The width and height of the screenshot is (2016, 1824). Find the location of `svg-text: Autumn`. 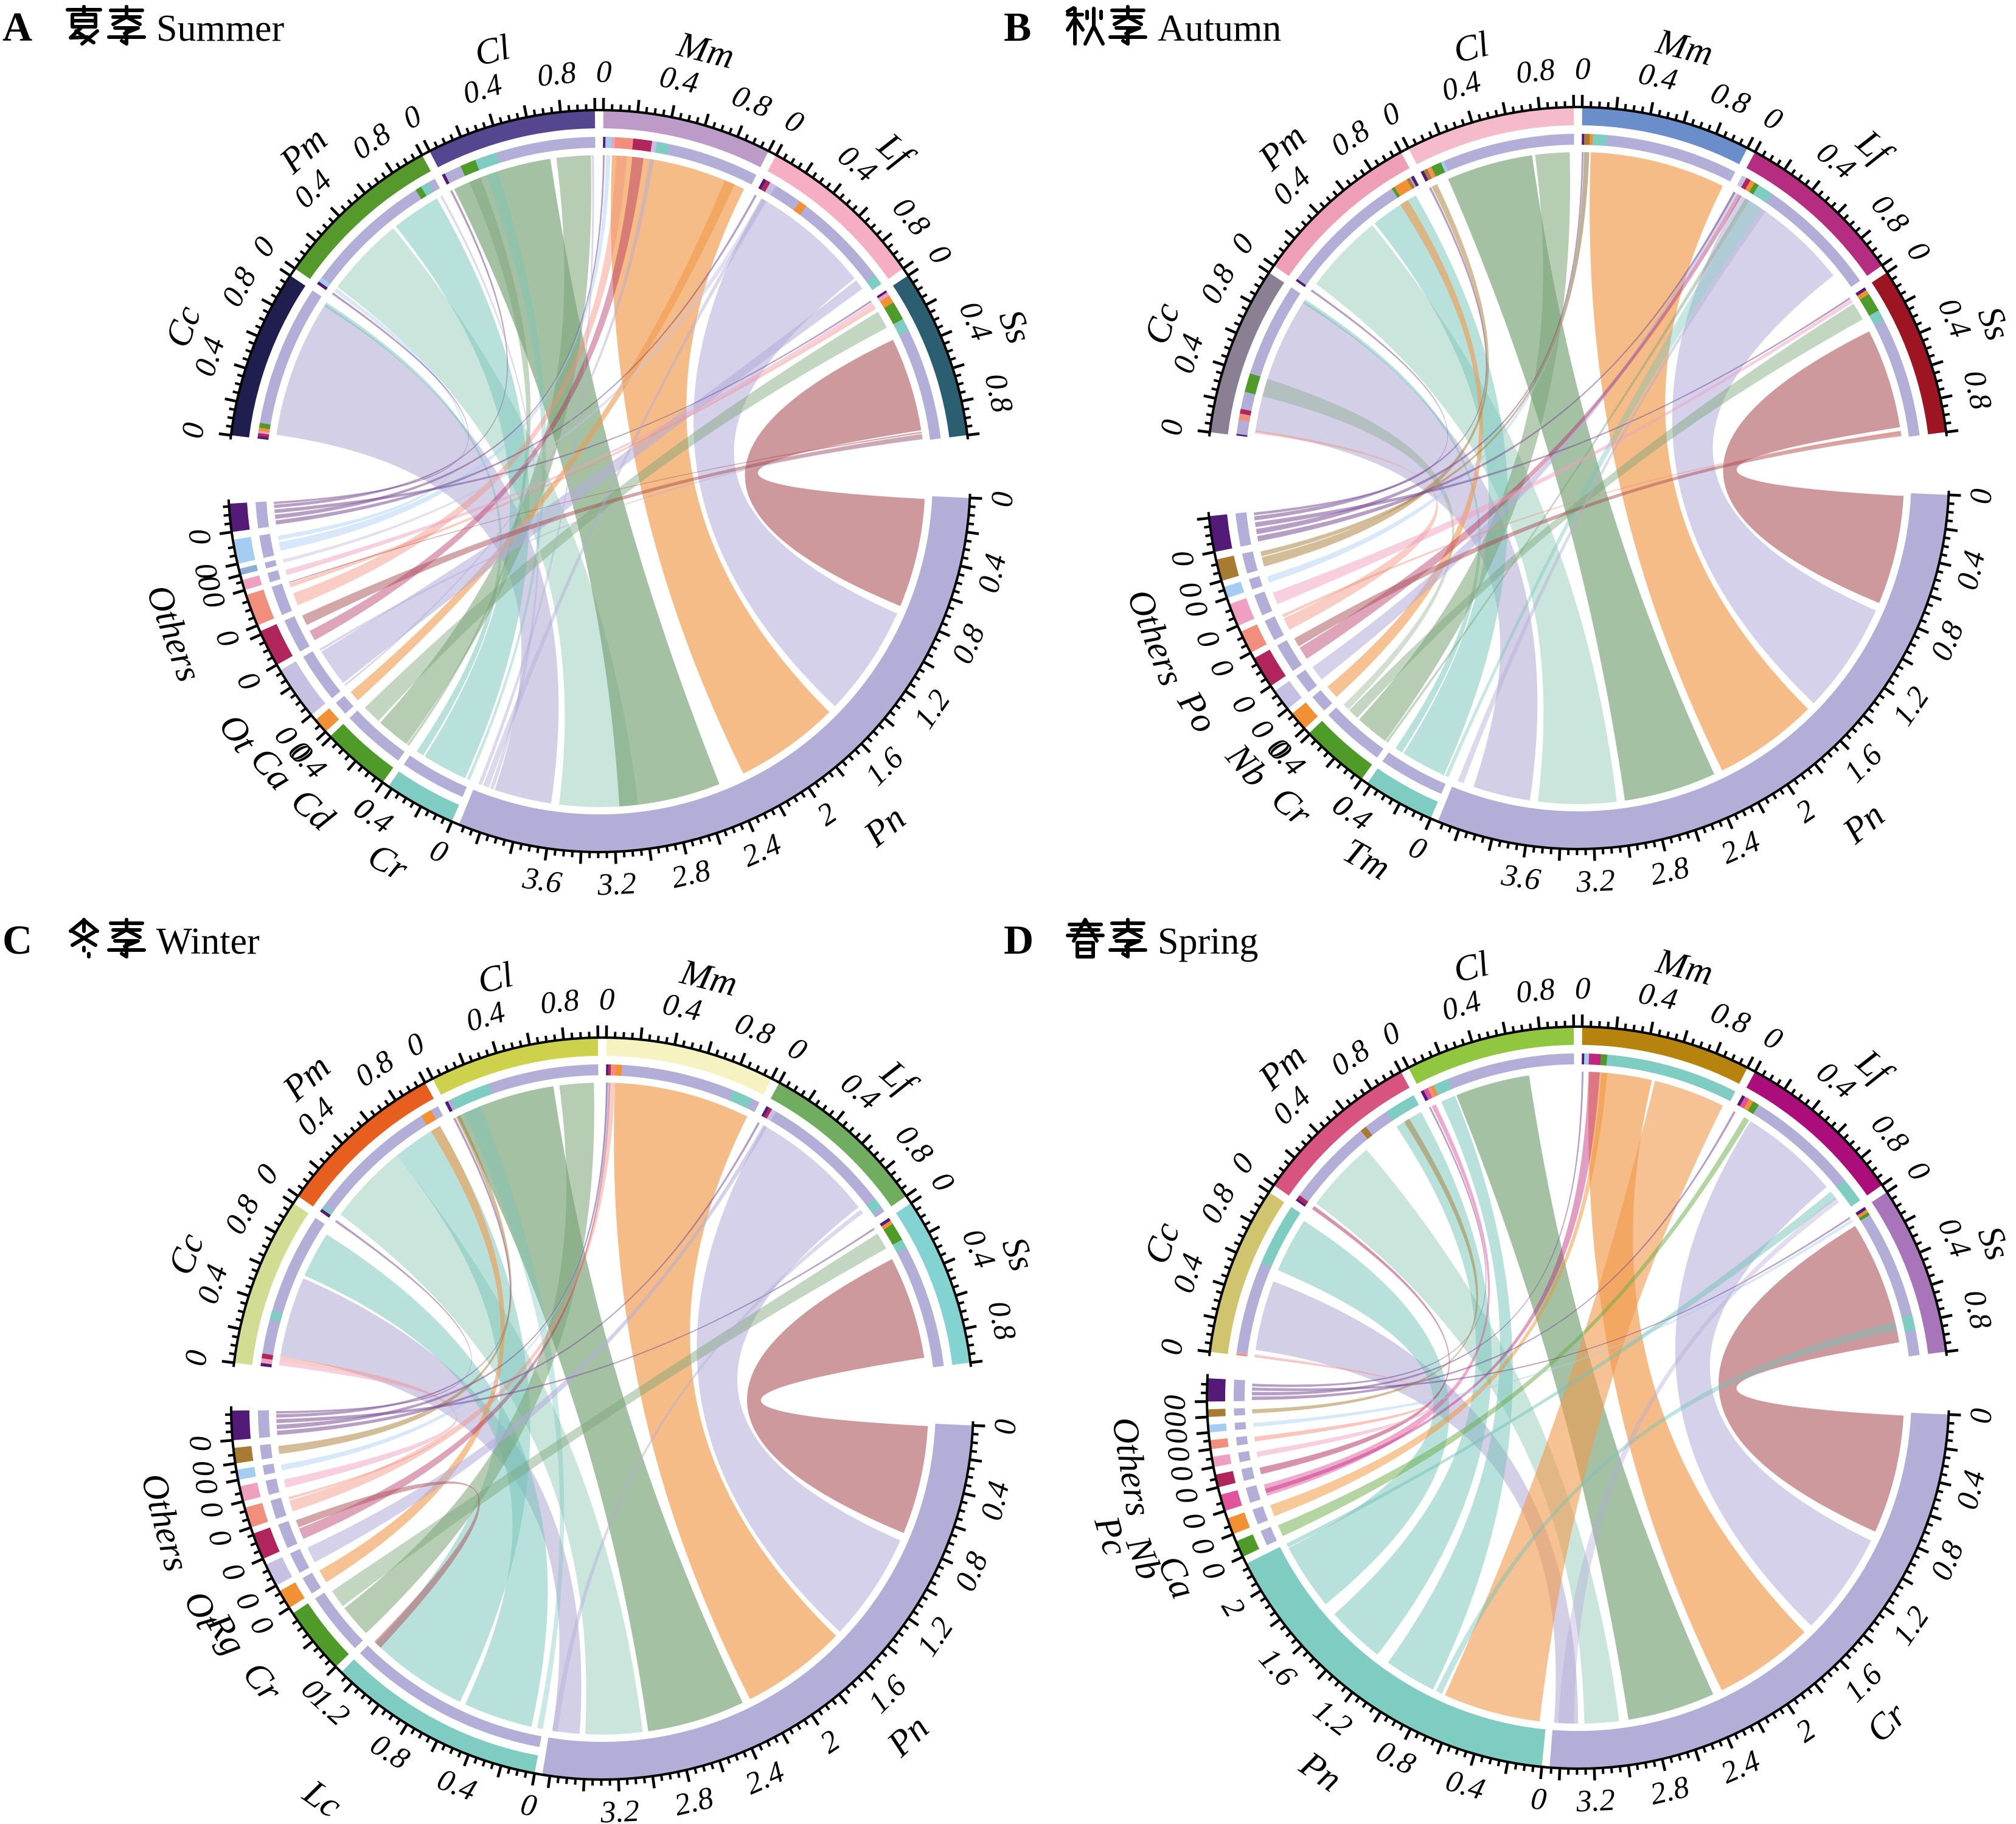

svg-text: Autumn is located at coordinates (1219, 28).